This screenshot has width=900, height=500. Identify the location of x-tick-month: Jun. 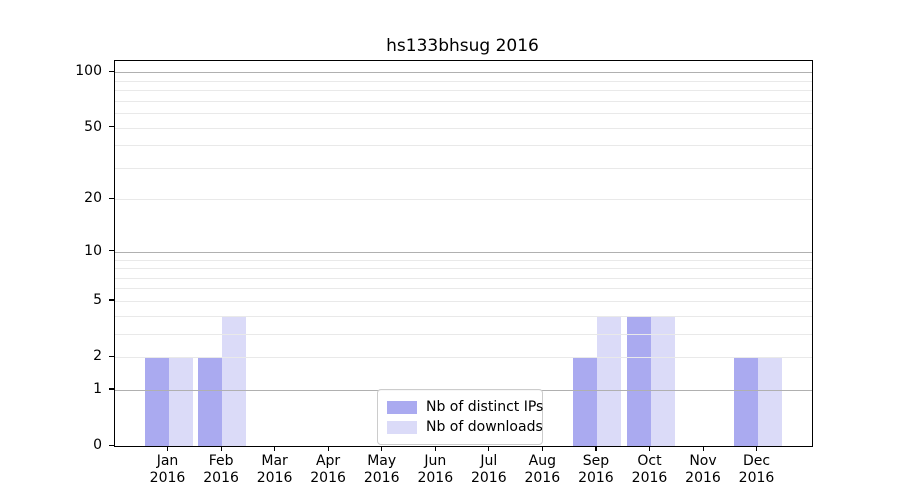
(435, 461).